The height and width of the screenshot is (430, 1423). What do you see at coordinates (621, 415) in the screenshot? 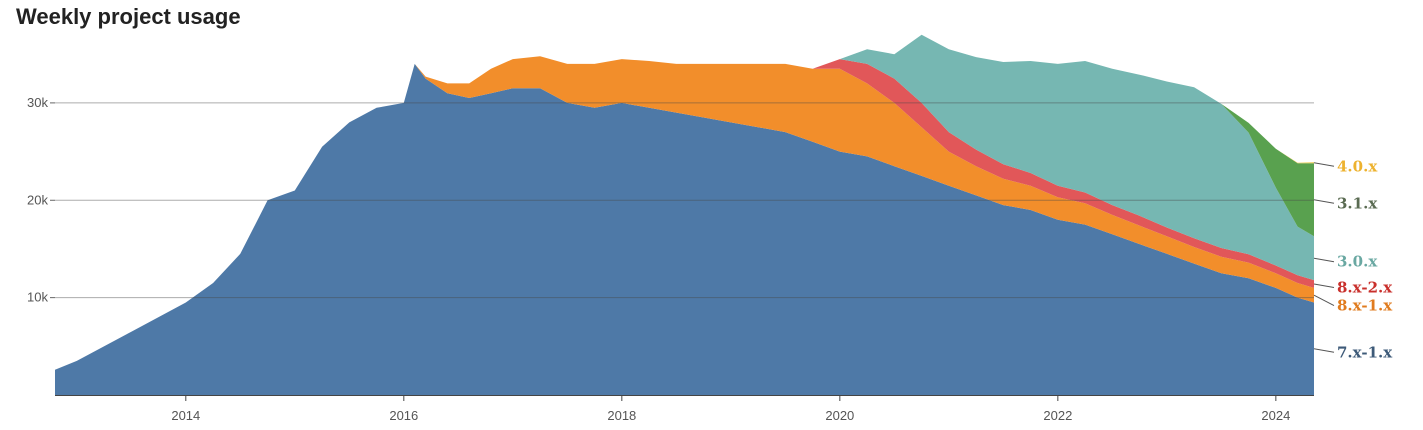
I see `x-tick-label: 2018` at bounding box center [621, 415].